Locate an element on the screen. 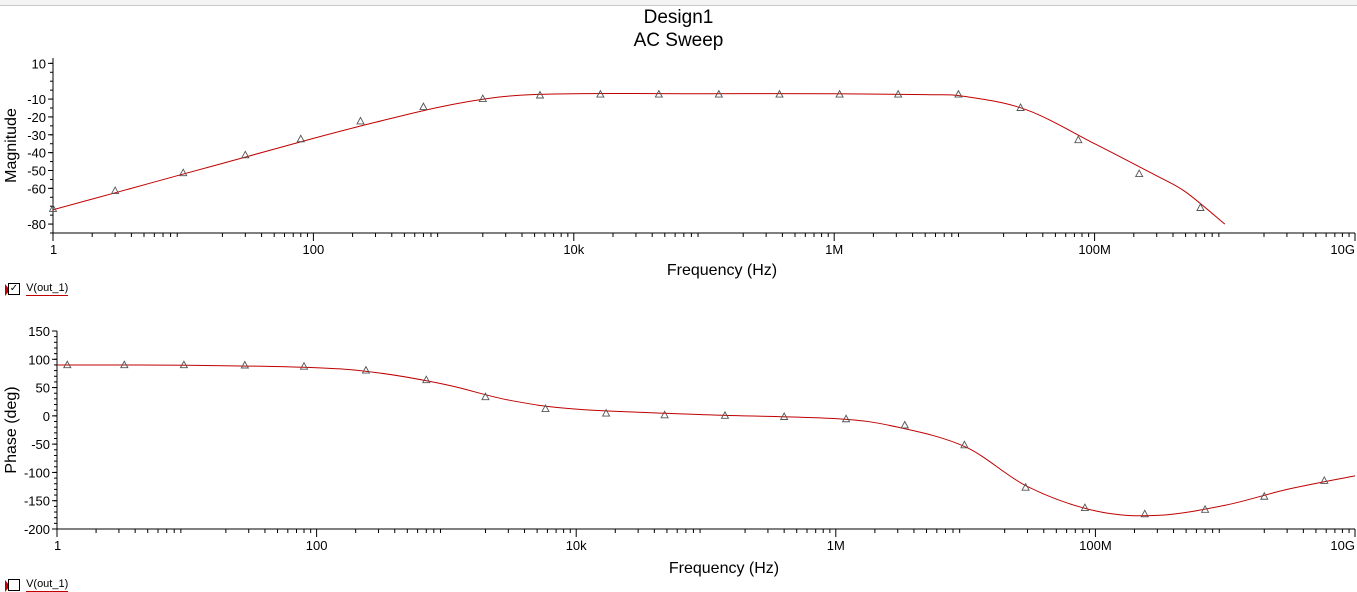 Image resolution: width=1357 pixels, height=592 pixels. y-tick-label: 100 is located at coordinates (39, 359).